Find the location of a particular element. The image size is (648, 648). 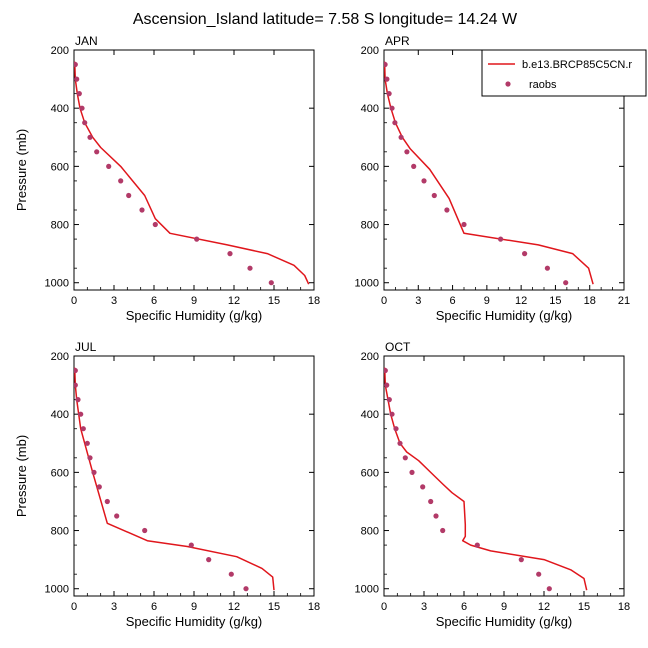

model-line-apr is located at coordinates (489, 173).